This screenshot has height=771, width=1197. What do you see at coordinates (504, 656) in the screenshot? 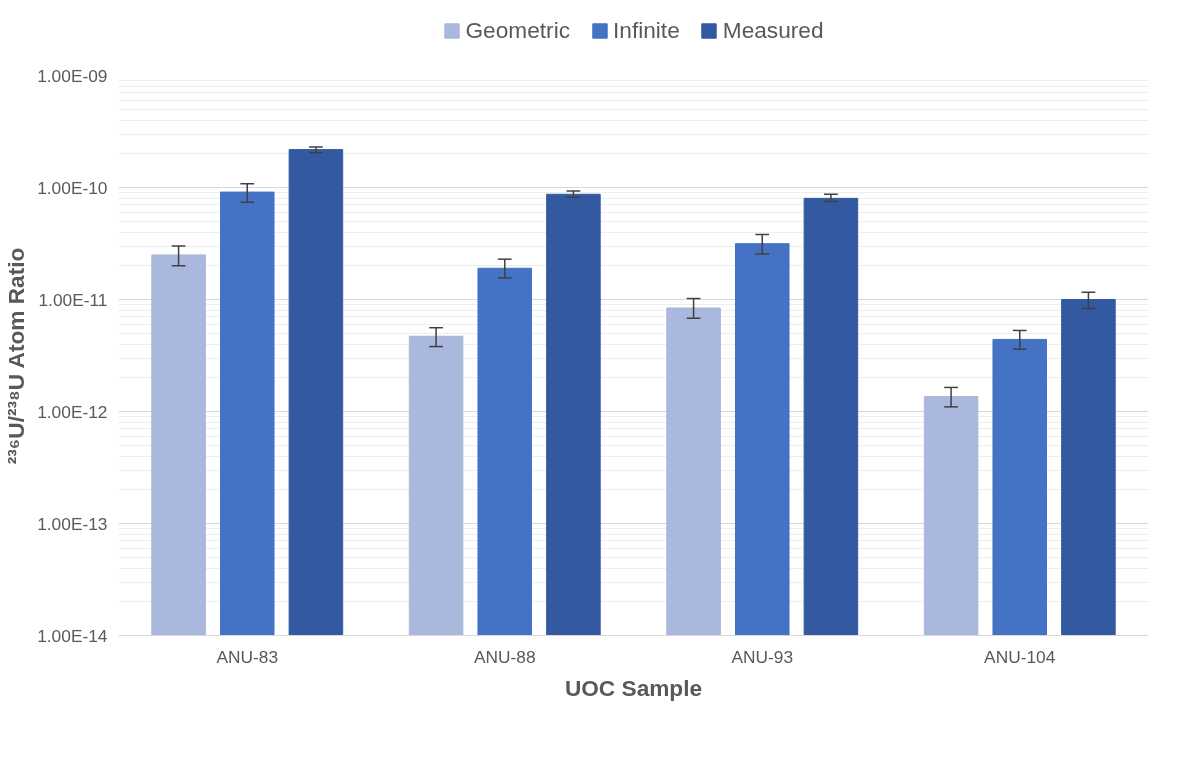
I see `x-tick-label: ANU-88` at bounding box center [504, 656].